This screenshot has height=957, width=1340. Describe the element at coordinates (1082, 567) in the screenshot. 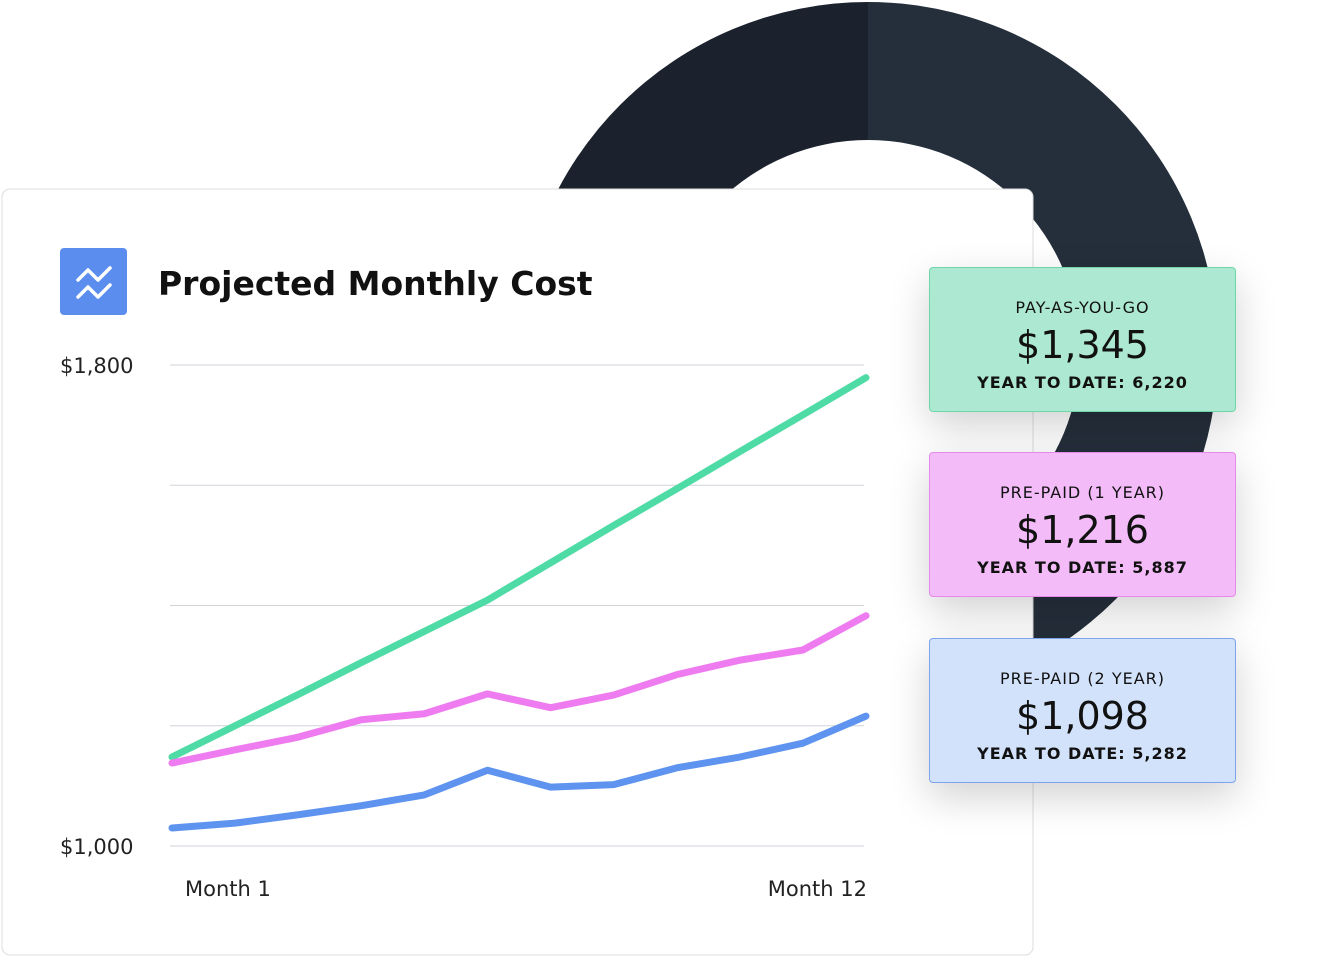

I see `card-ytd: YEAR TO DATE: 5,887` at that location.